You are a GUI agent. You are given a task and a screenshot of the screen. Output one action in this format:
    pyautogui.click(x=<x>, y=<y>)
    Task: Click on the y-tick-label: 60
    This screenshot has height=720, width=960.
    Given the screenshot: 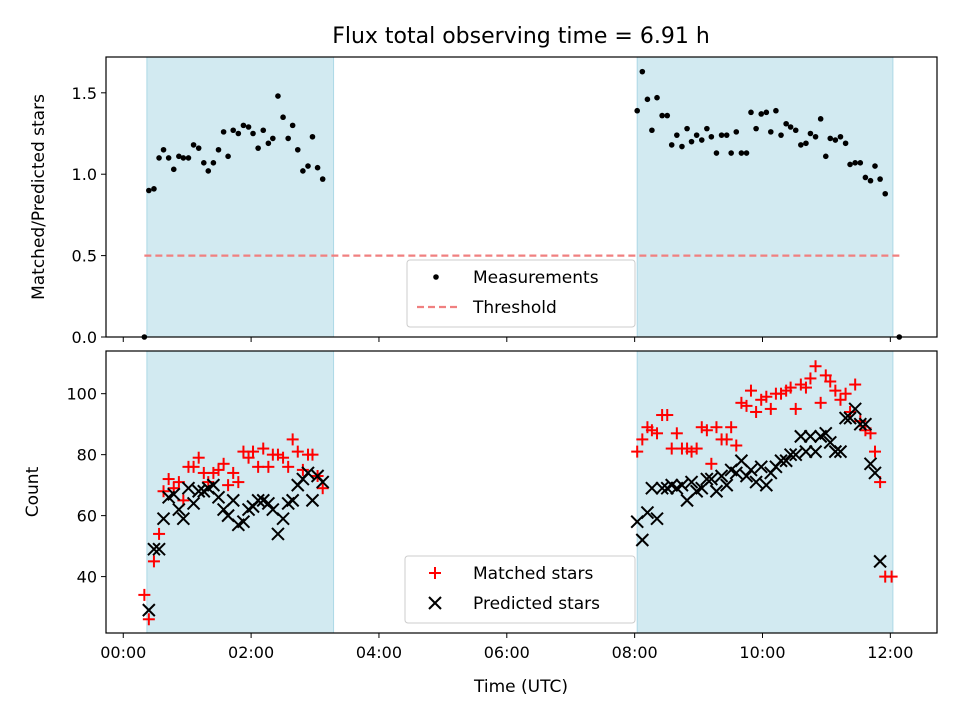 What is the action you would take?
    pyautogui.click(x=87, y=516)
    